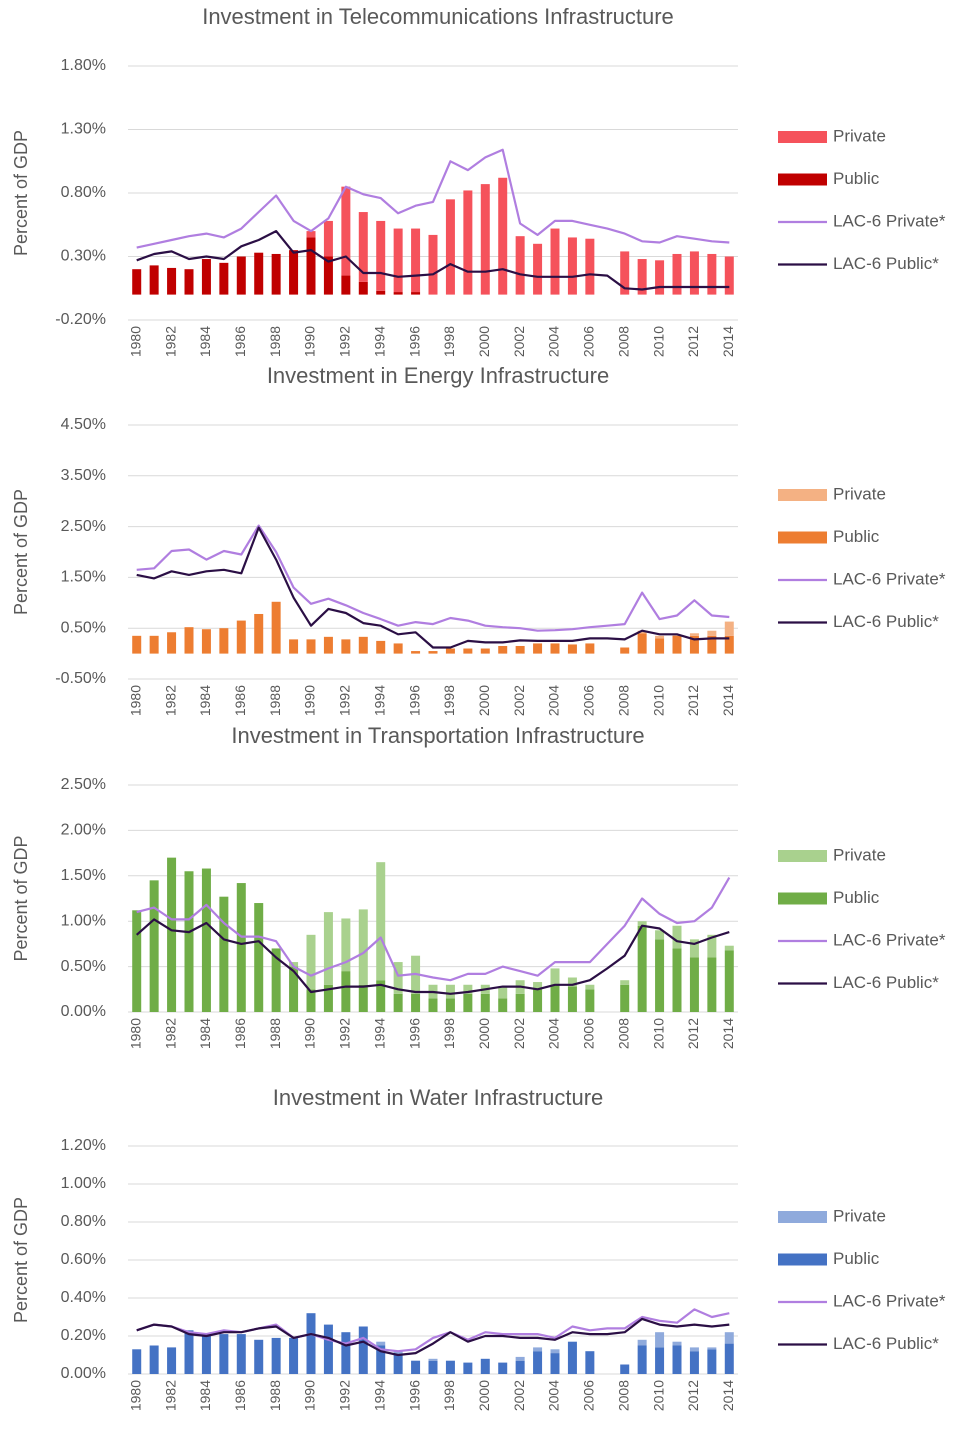 The width and height of the screenshot is (971, 1436). Describe the element at coordinates (83, 1259) in the screenshot. I see `y-tick-label: 0.60%` at that location.